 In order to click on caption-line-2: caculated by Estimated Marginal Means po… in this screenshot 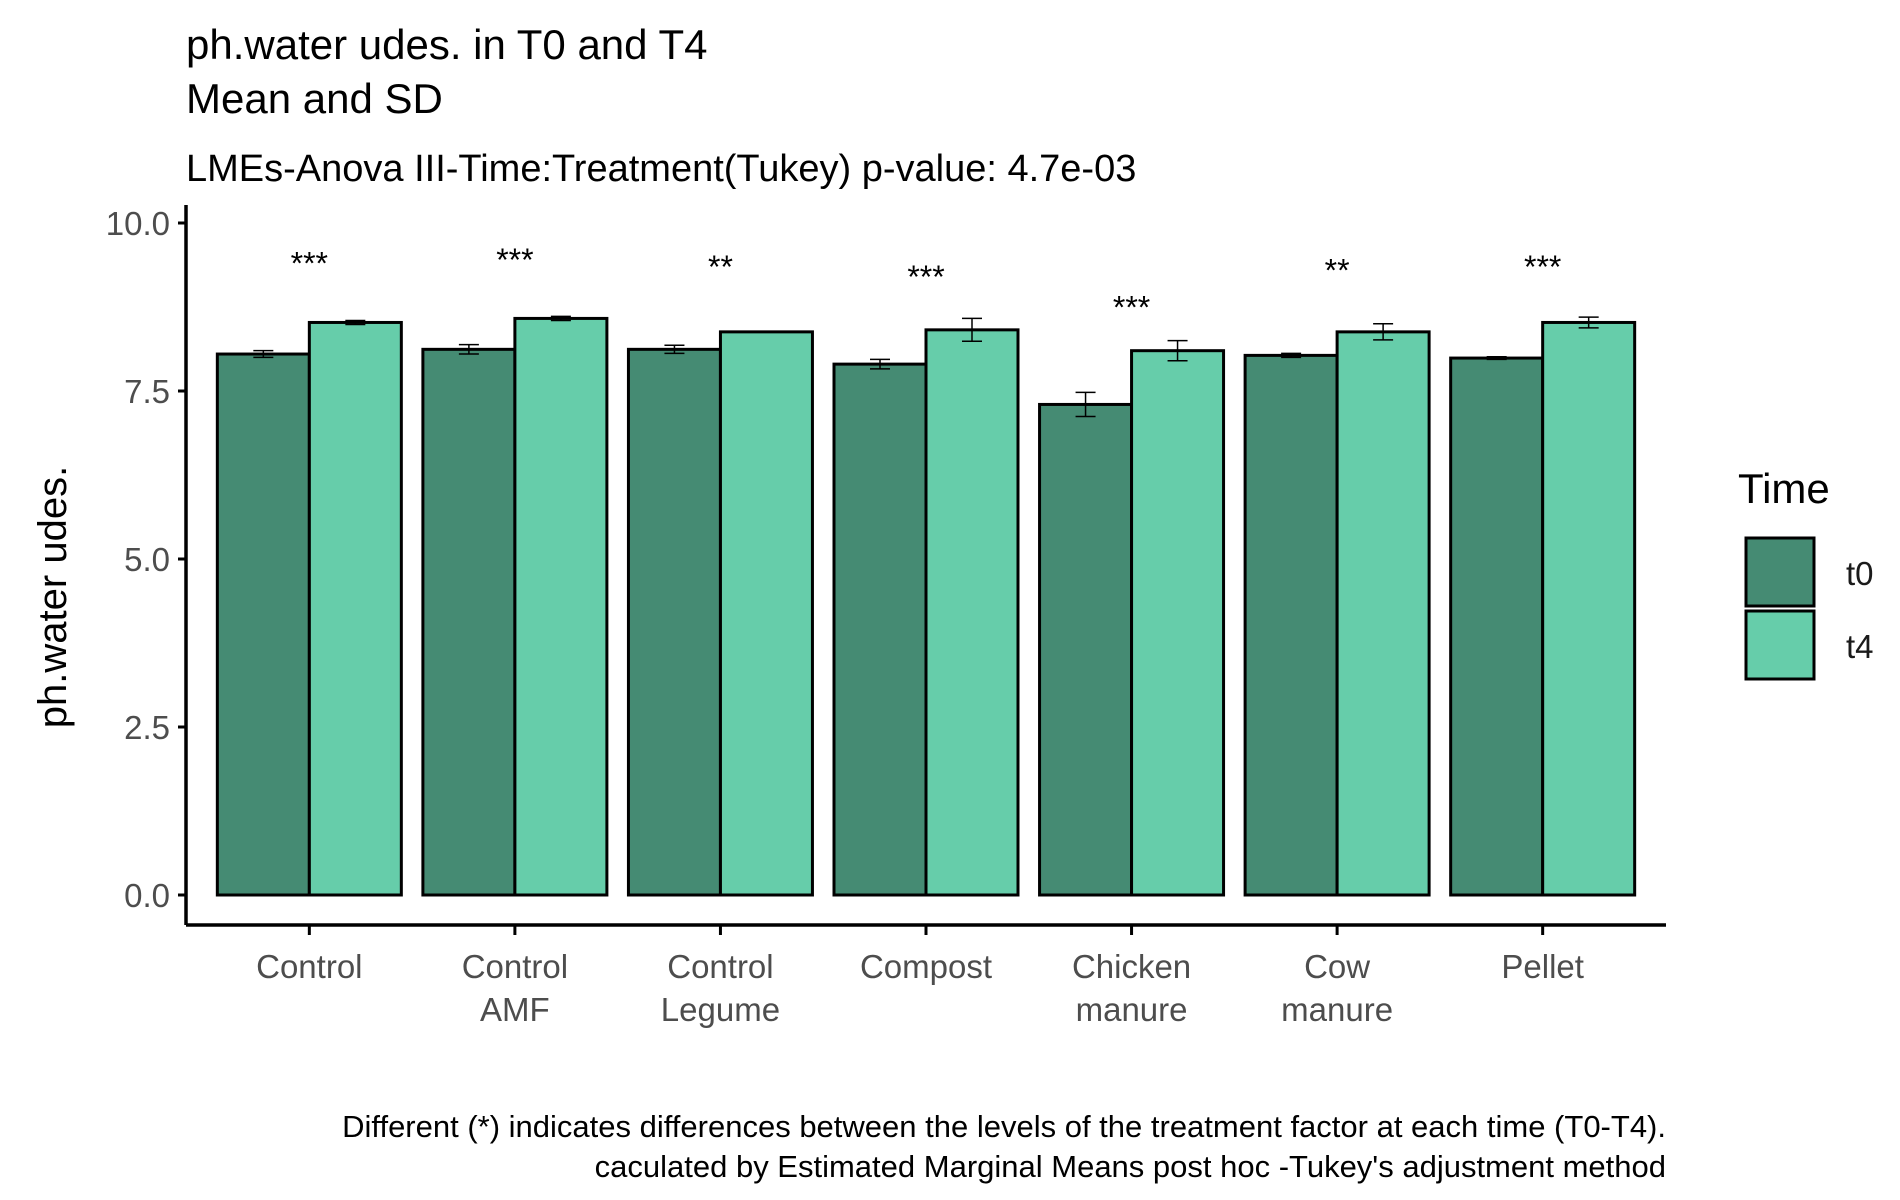, I will do `click(1130, 1166)`.